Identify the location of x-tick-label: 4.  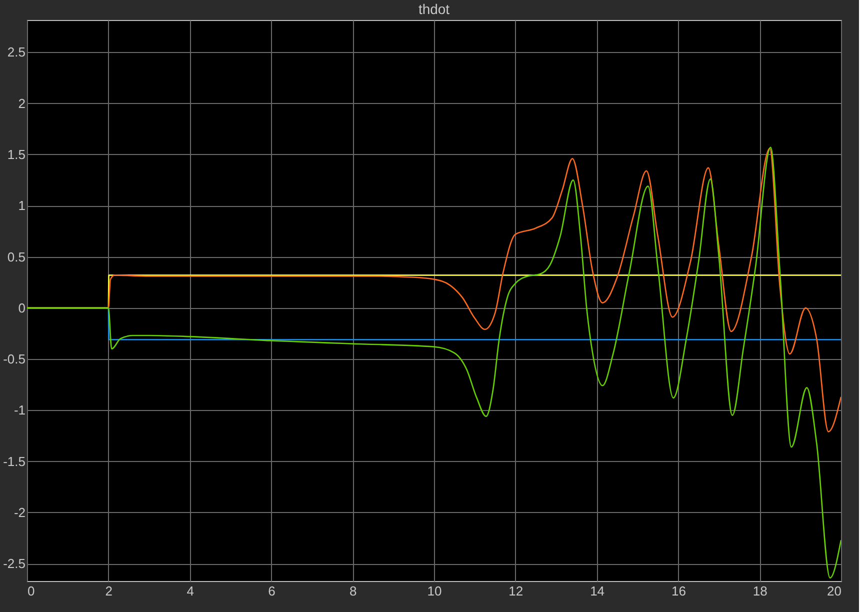
(190, 591).